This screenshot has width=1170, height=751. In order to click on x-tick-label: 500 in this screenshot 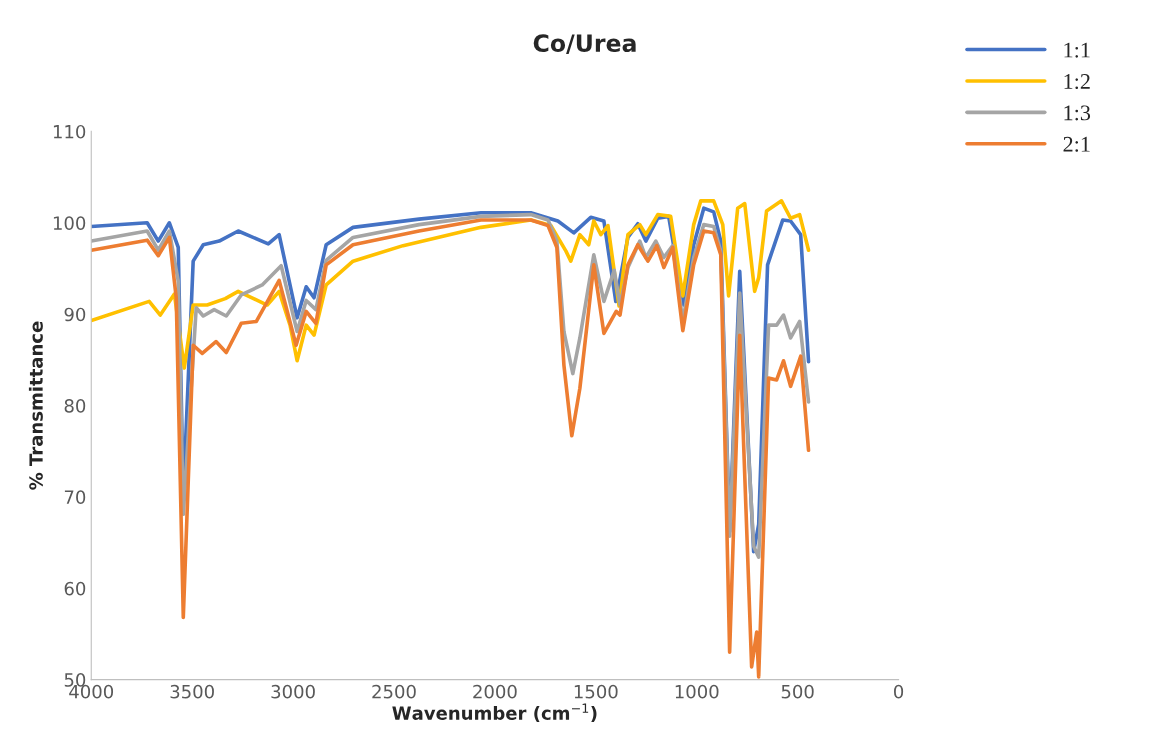, I will do `click(797, 691)`.